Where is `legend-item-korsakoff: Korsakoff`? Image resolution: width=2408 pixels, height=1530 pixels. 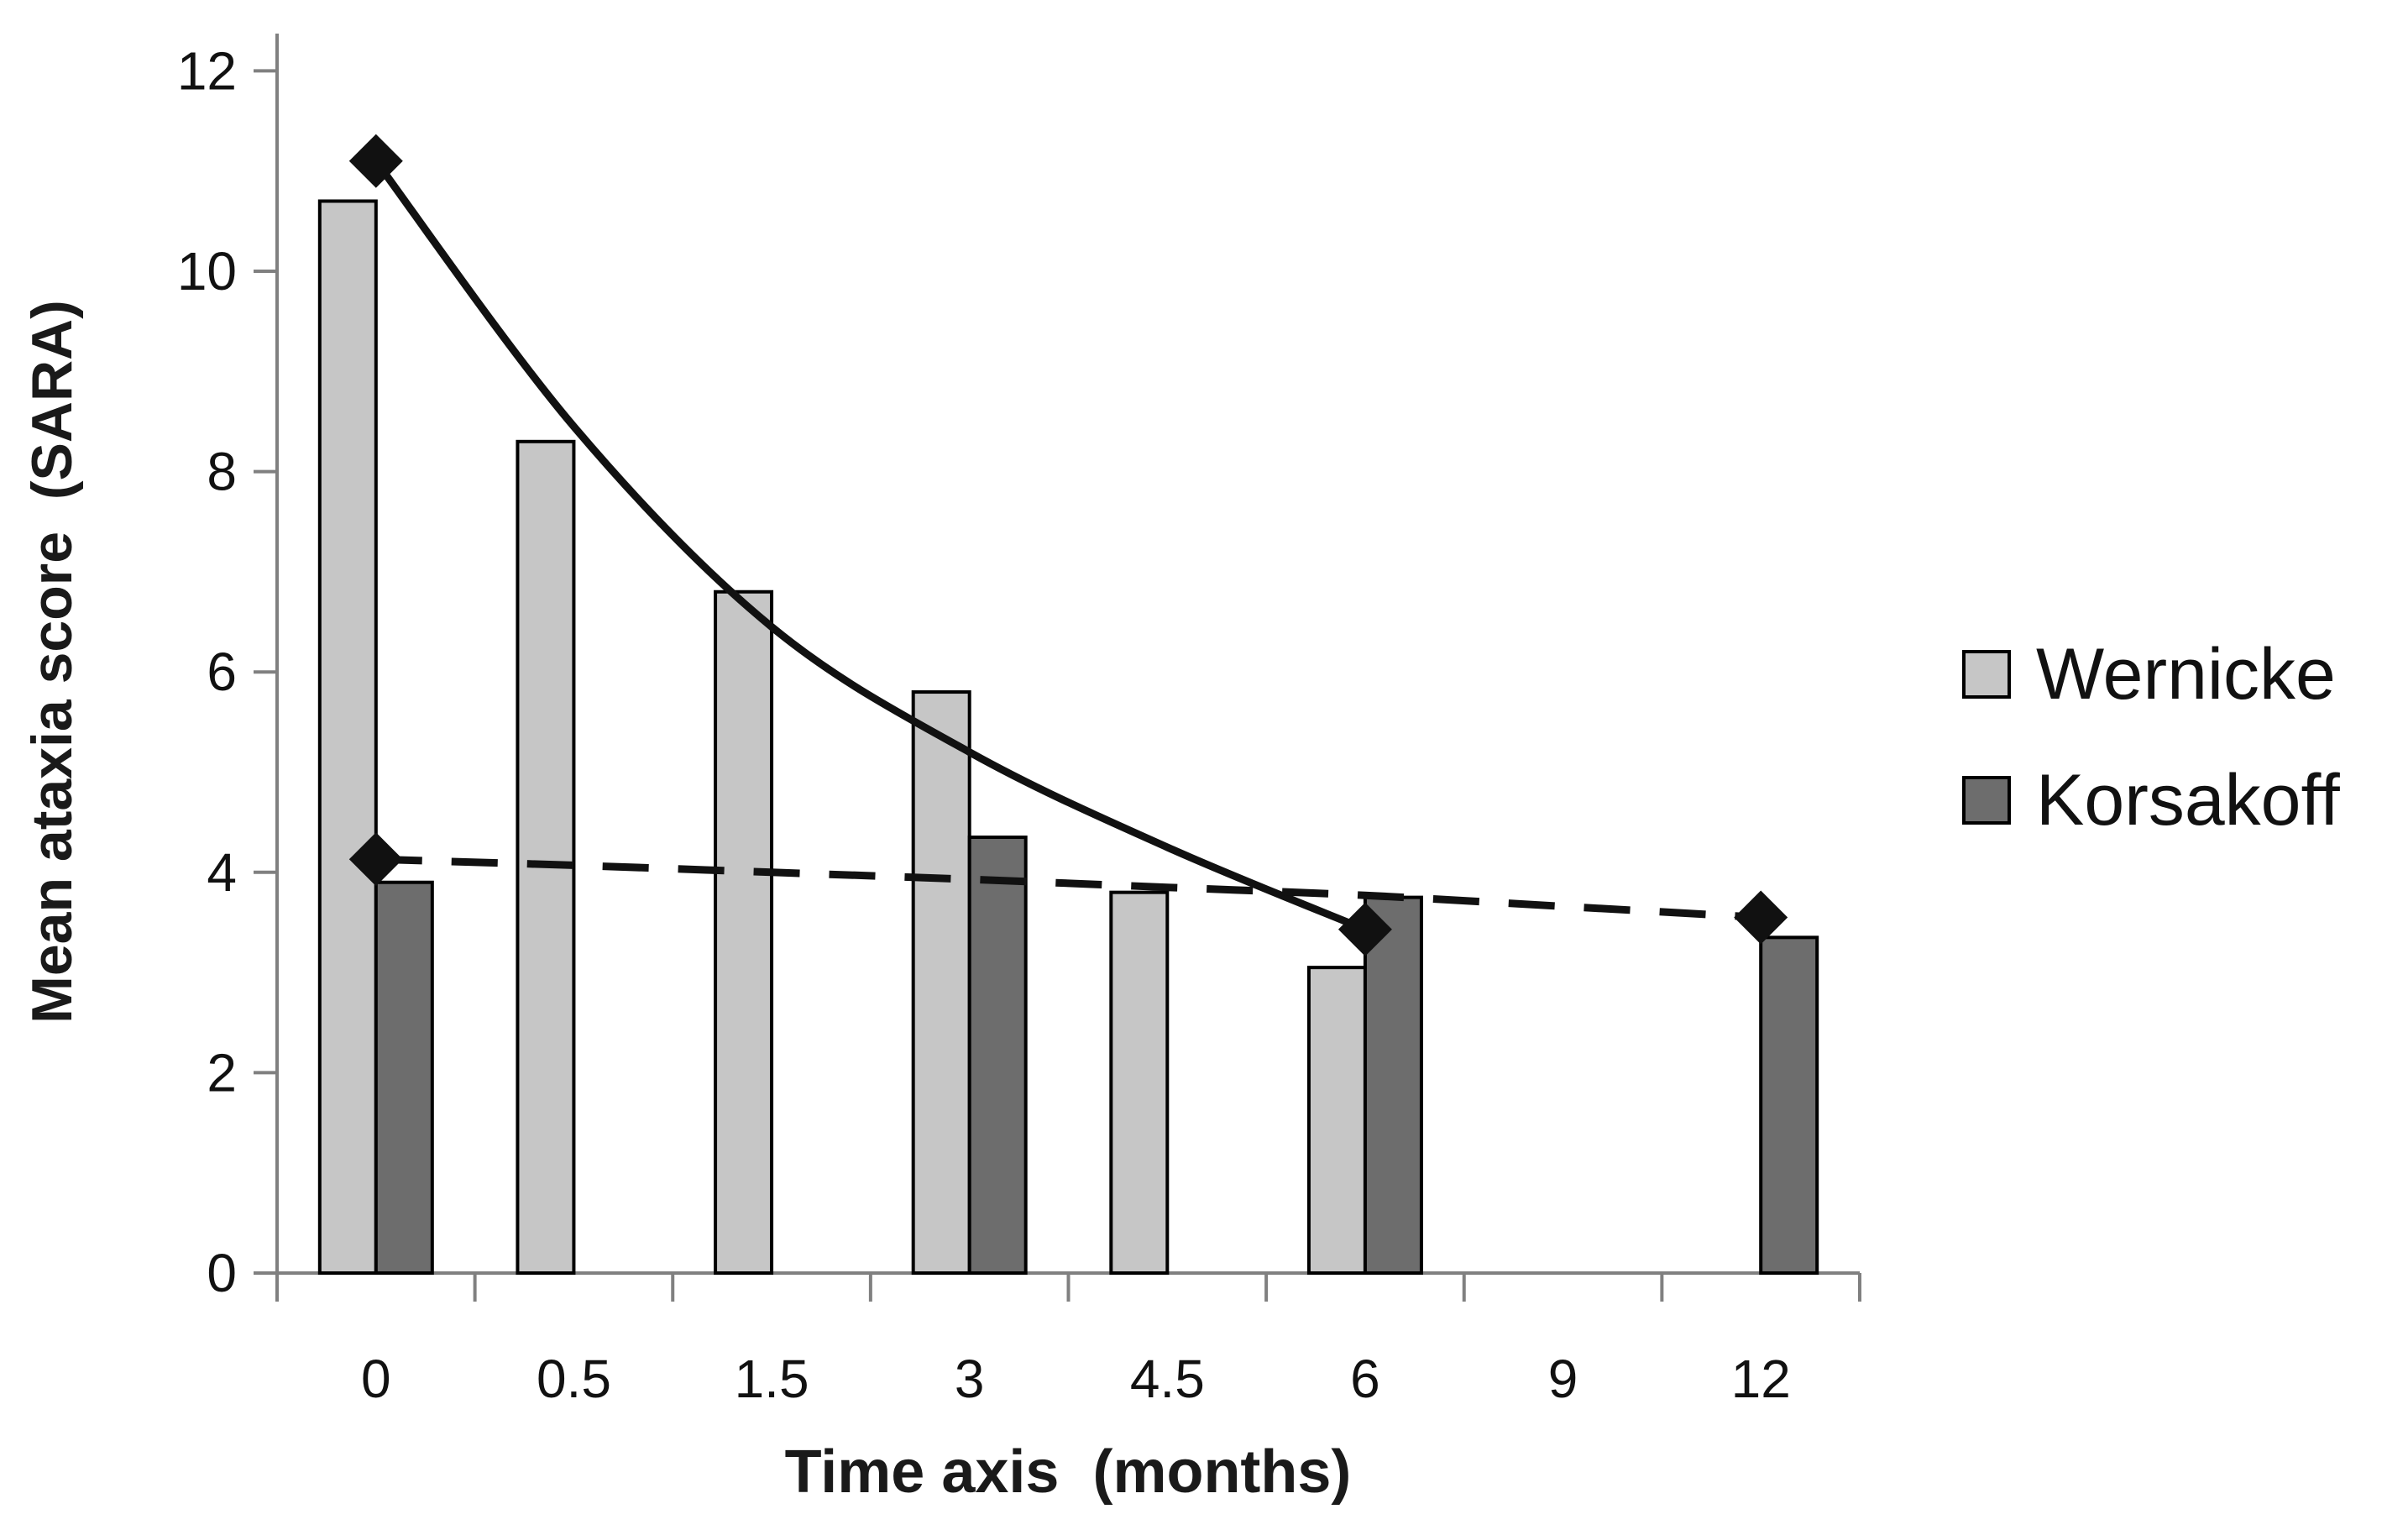
legend-item-korsakoff: Korsakoff is located at coordinates (2151, 800).